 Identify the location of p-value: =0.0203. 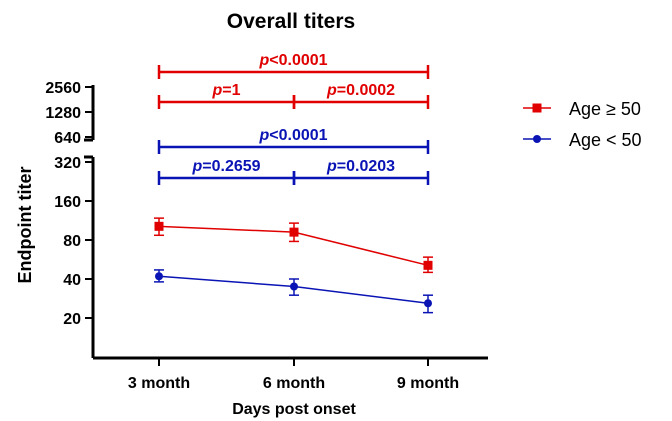
(366, 166).